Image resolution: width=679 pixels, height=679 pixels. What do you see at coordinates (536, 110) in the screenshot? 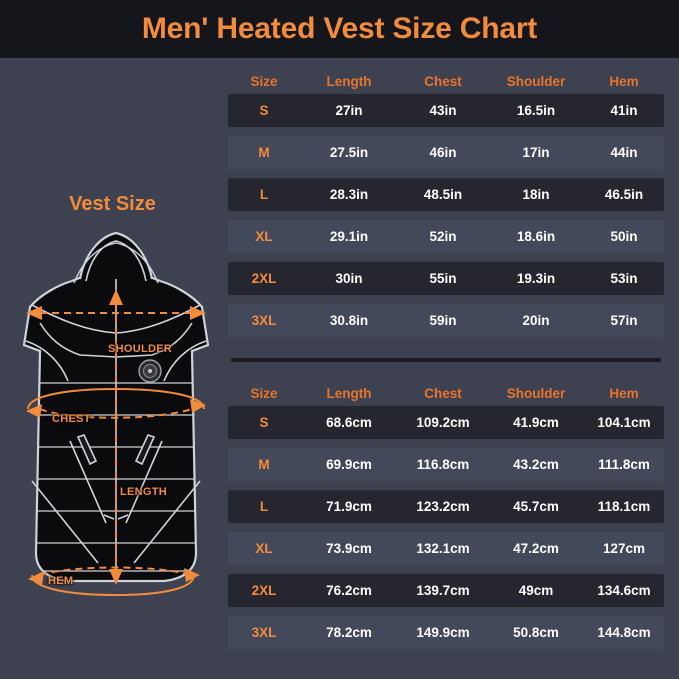
I see `cell-shoulder: 16.5in` at bounding box center [536, 110].